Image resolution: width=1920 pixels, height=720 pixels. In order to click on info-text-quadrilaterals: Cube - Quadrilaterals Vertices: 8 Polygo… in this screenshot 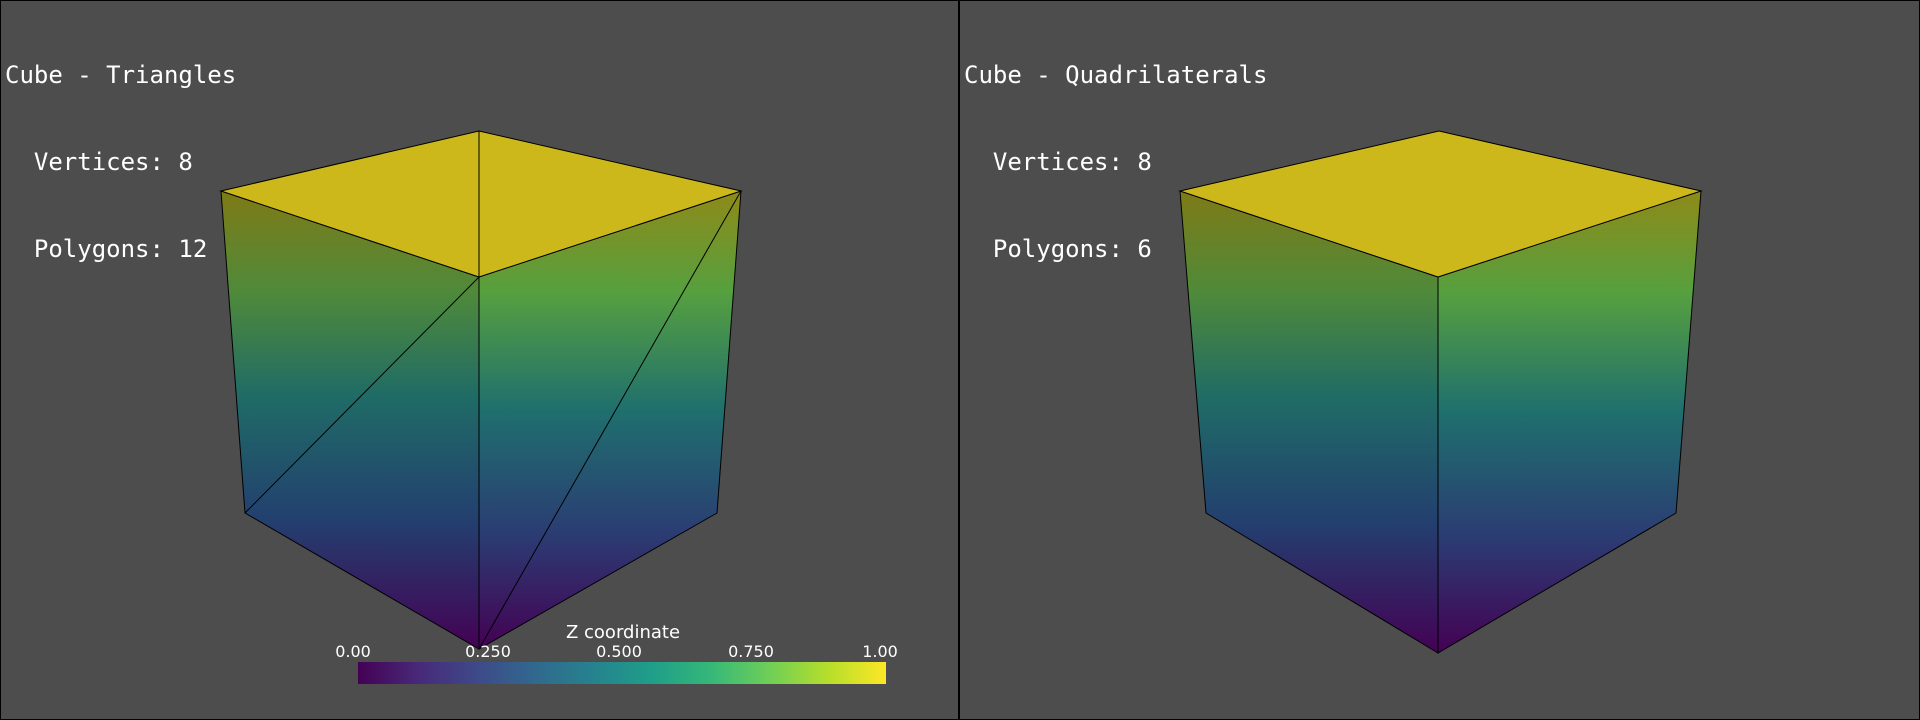, I will do `click(1115, 162)`.